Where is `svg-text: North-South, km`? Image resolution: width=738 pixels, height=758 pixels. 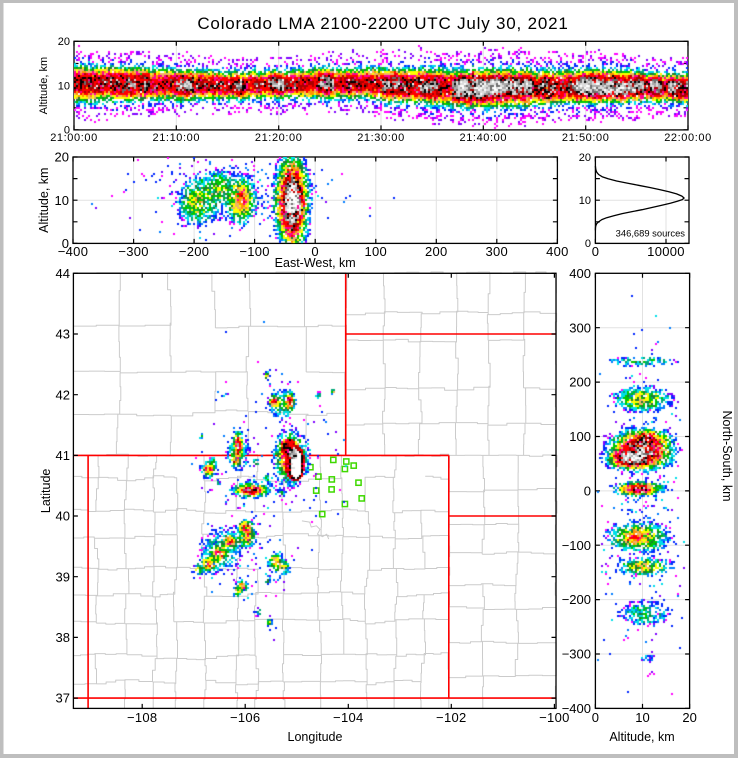
svg-text: North-South, km is located at coordinates (727, 455).